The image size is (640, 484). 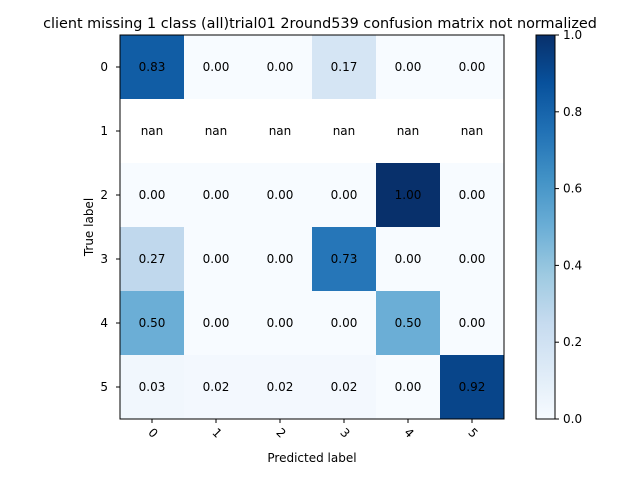 I want to click on heatmap-cell-r2-c2, so click(x=280, y=195).